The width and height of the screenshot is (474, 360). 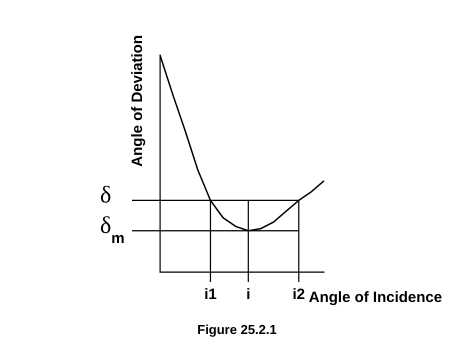 I want to click on x-tick-label: i, so click(x=248, y=295).